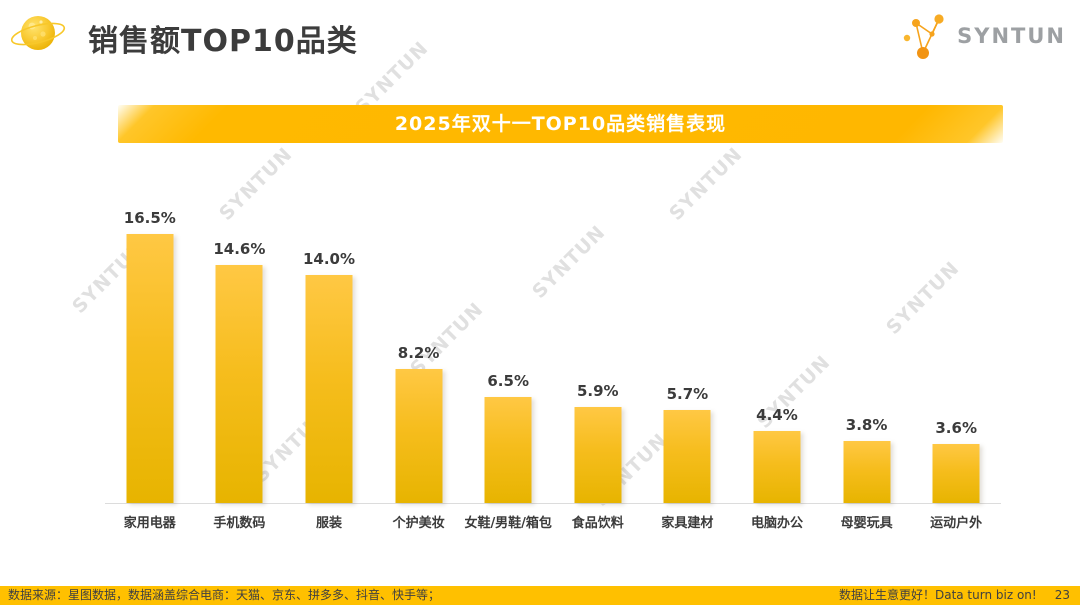  Describe the element at coordinates (239, 523) in the screenshot. I see `bar-category-label: 手机数码` at that location.